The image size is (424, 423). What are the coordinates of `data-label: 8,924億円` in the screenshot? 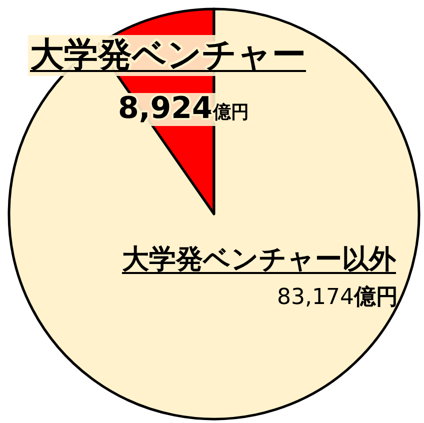 It's located at (183, 108).